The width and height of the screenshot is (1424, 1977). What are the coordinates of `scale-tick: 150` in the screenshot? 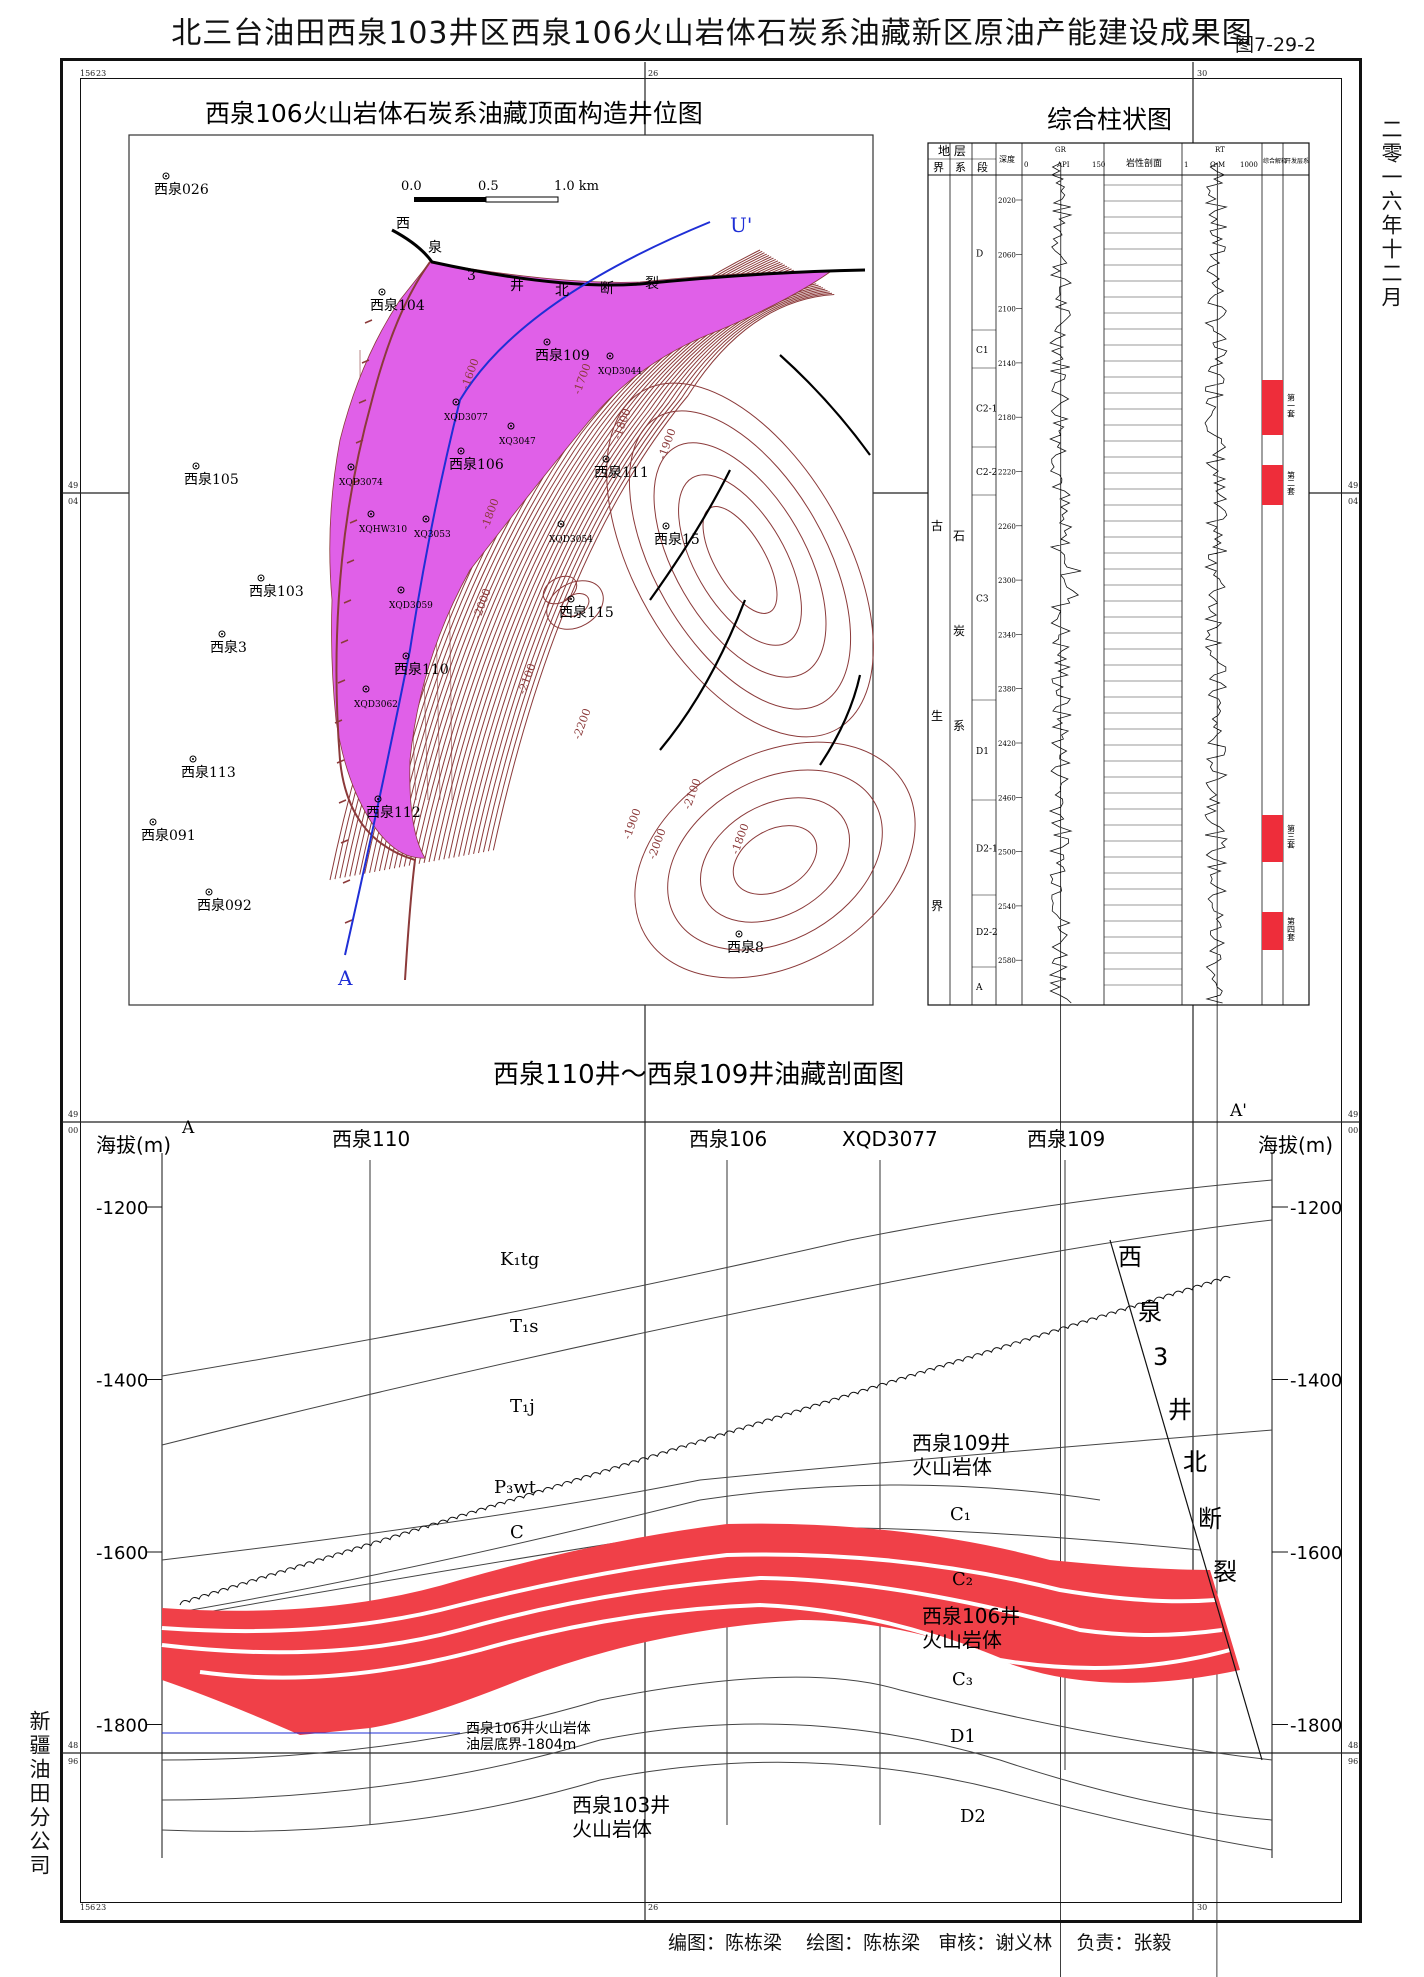 It's located at (1098, 165).